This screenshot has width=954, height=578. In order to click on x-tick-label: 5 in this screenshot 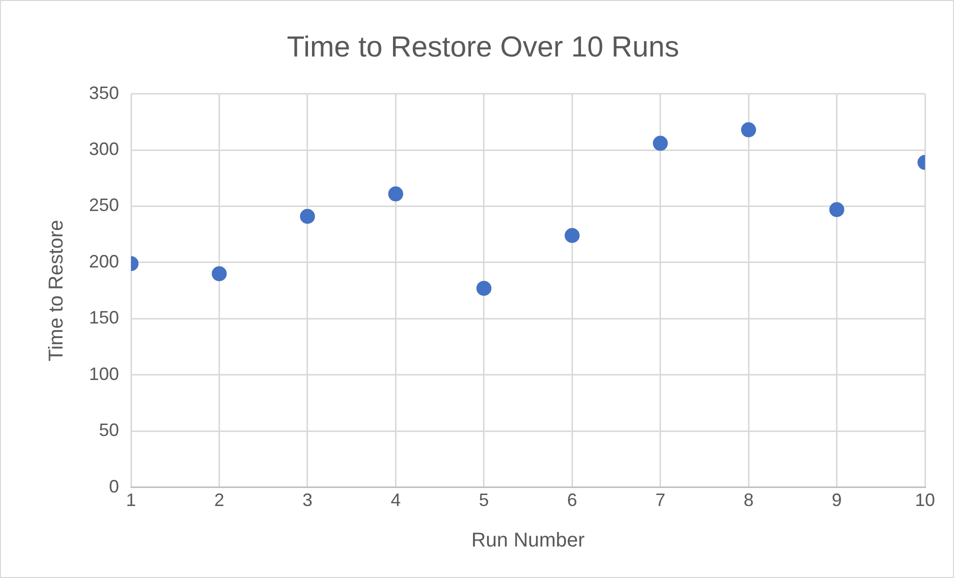, I will do `click(483, 500)`.